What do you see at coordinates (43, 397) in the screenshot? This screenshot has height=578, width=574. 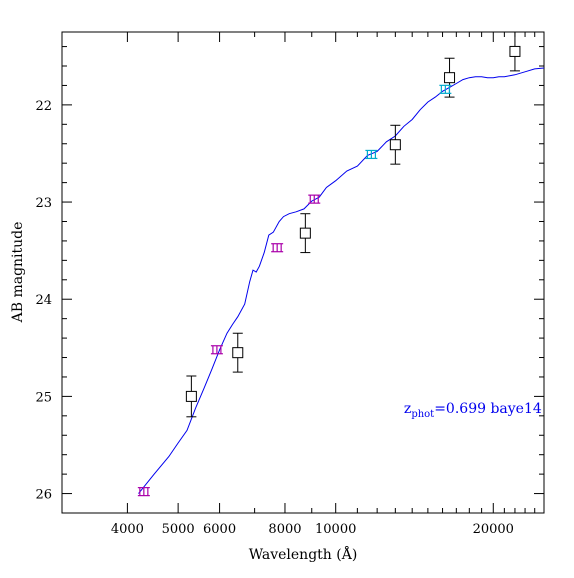 I see `y-tick-label: 25` at bounding box center [43, 397].